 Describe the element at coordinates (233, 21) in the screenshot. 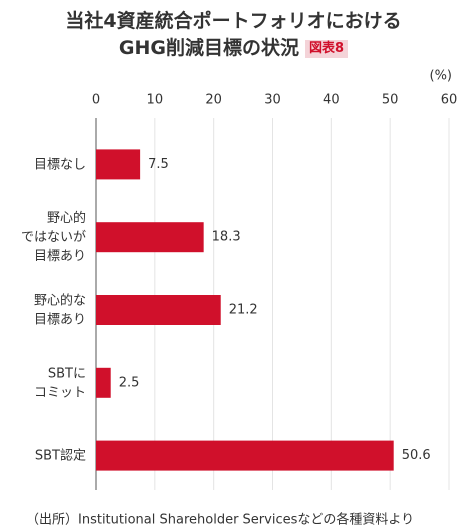

I see `chart-title: 当社4資産統合ポートフォリオにおける` at that location.